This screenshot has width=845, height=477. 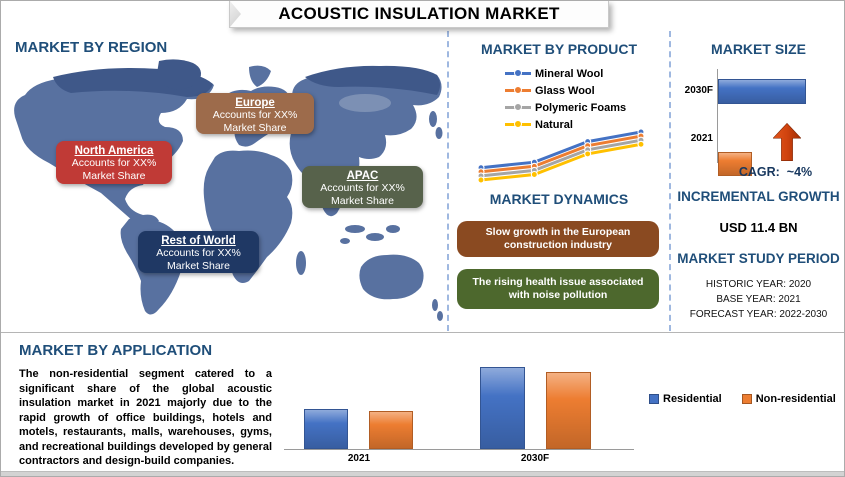 I want to click on incremental-growth-value: USD 11.4 BN, so click(x=758, y=227).